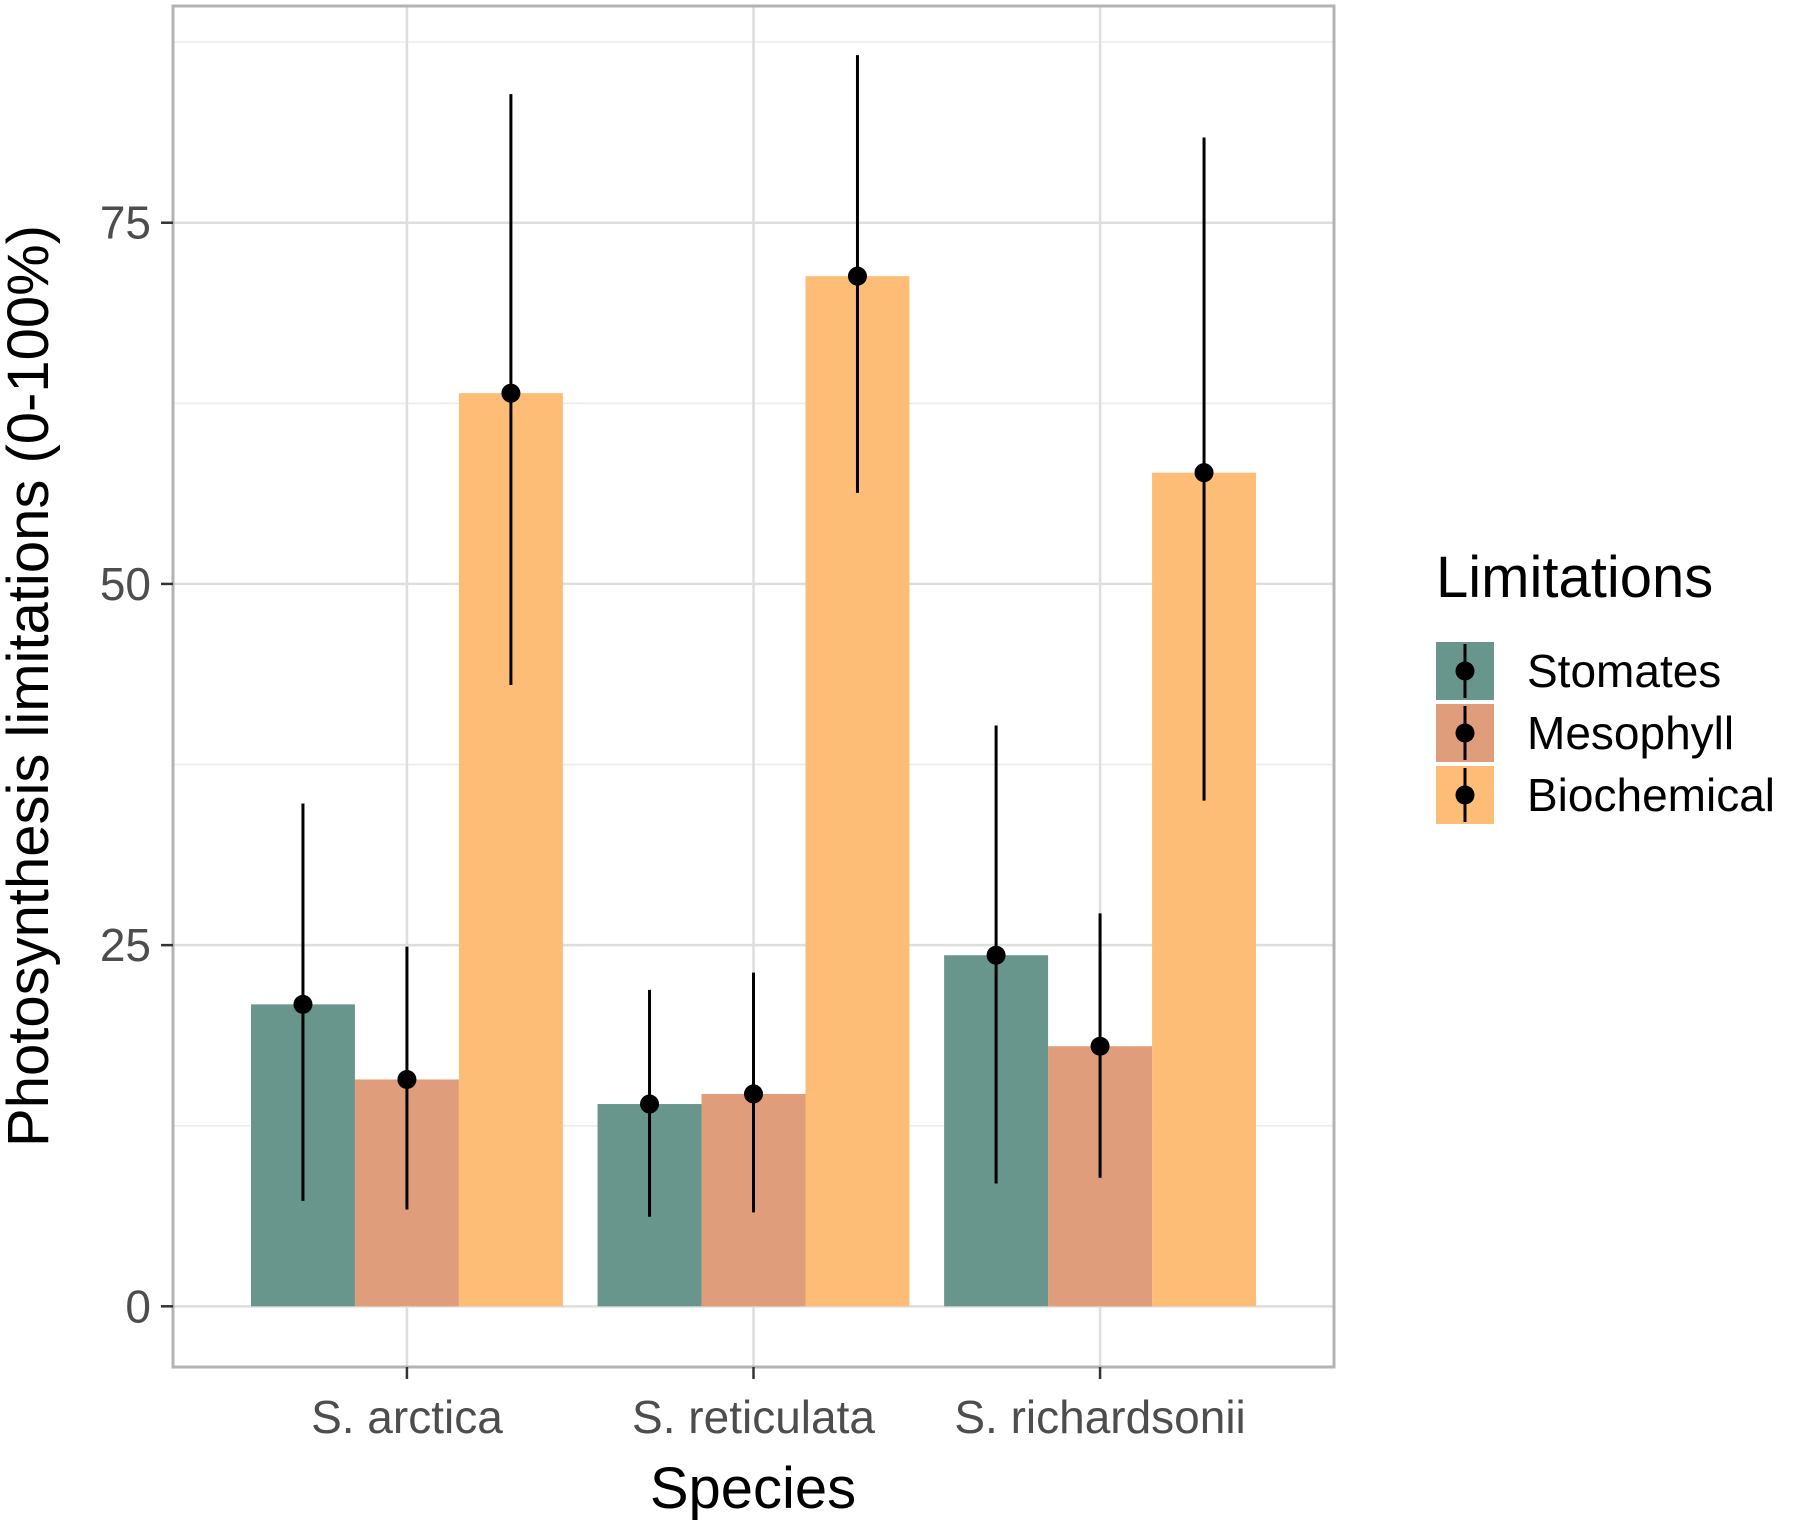  Describe the element at coordinates (125, 584) in the screenshot. I see `y-tick-label: 50` at that location.